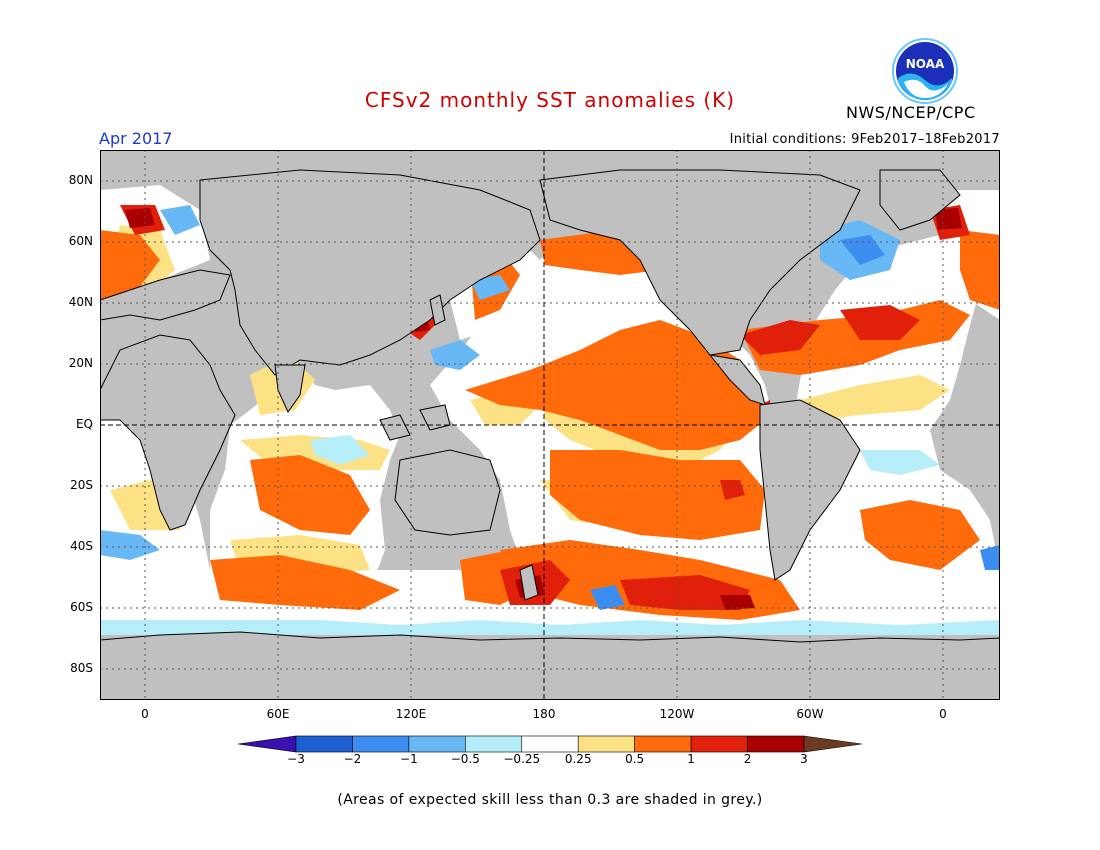  What do you see at coordinates (81, 485) in the screenshot?
I see `lat-label-20s: 20S` at bounding box center [81, 485].